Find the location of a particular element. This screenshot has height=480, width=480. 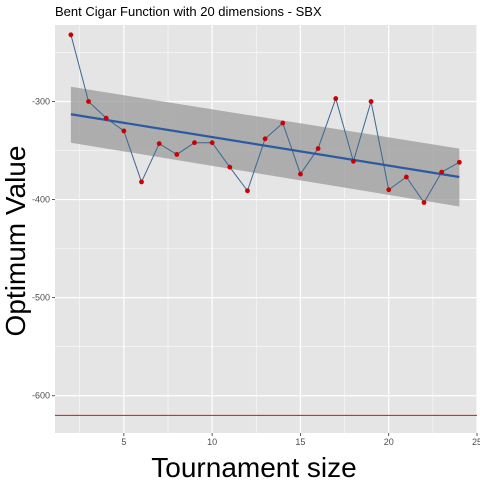

y-tick-label: -400 is located at coordinates (41, 200).